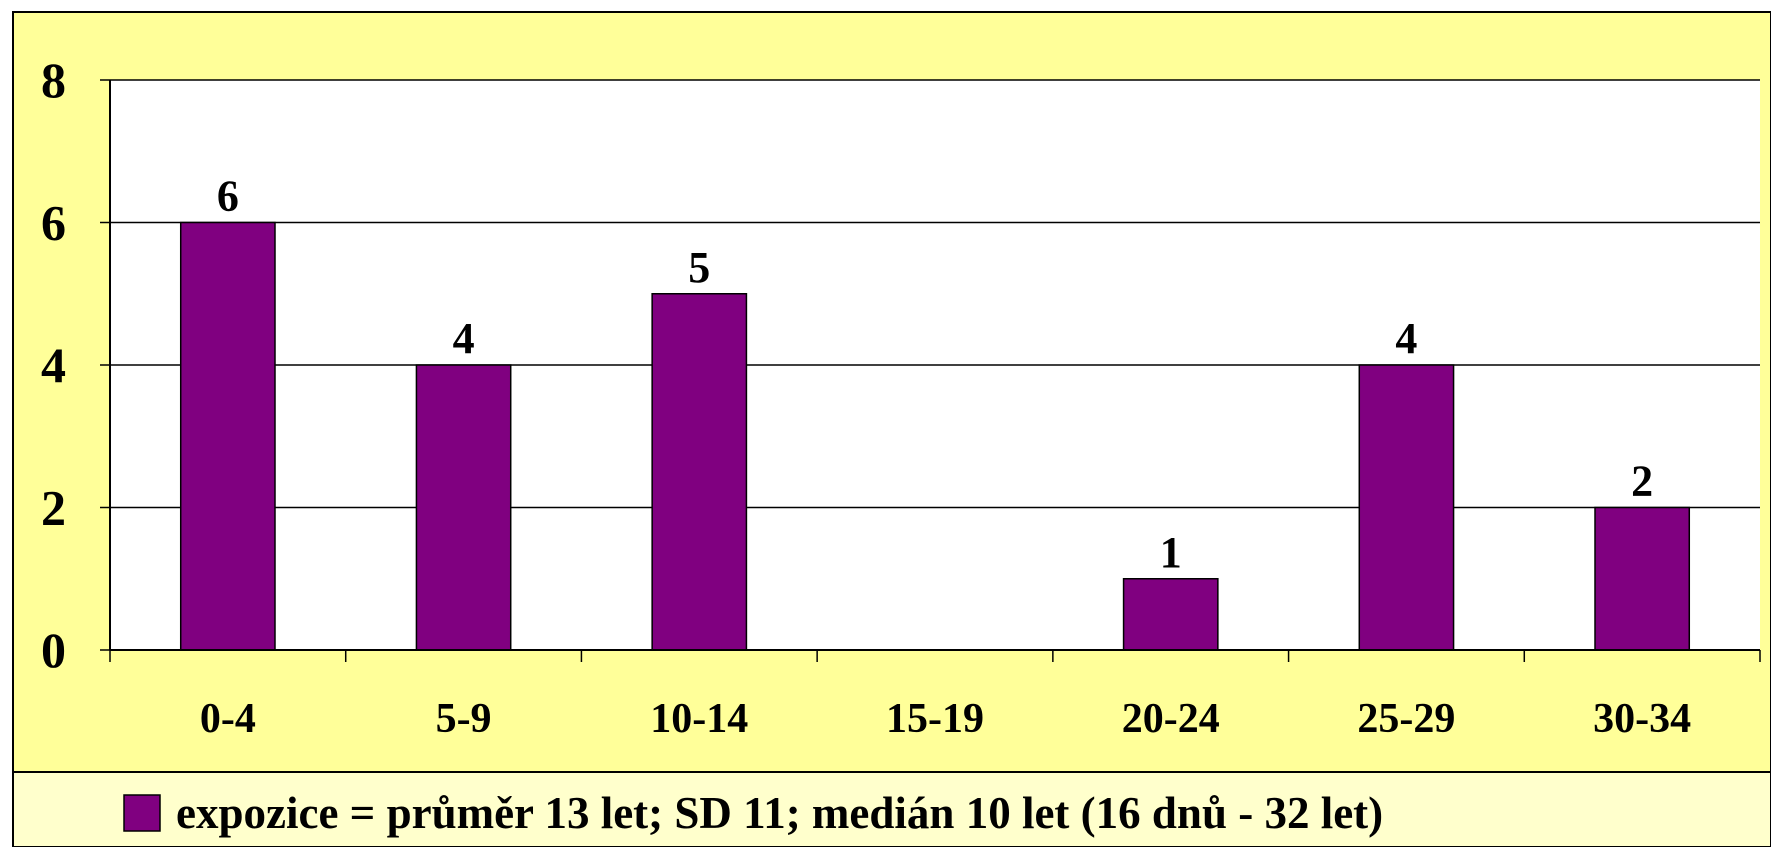  Describe the element at coordinates (1642, 719) in the screenshot. I see `x-tick-label: 30-34` at that location.